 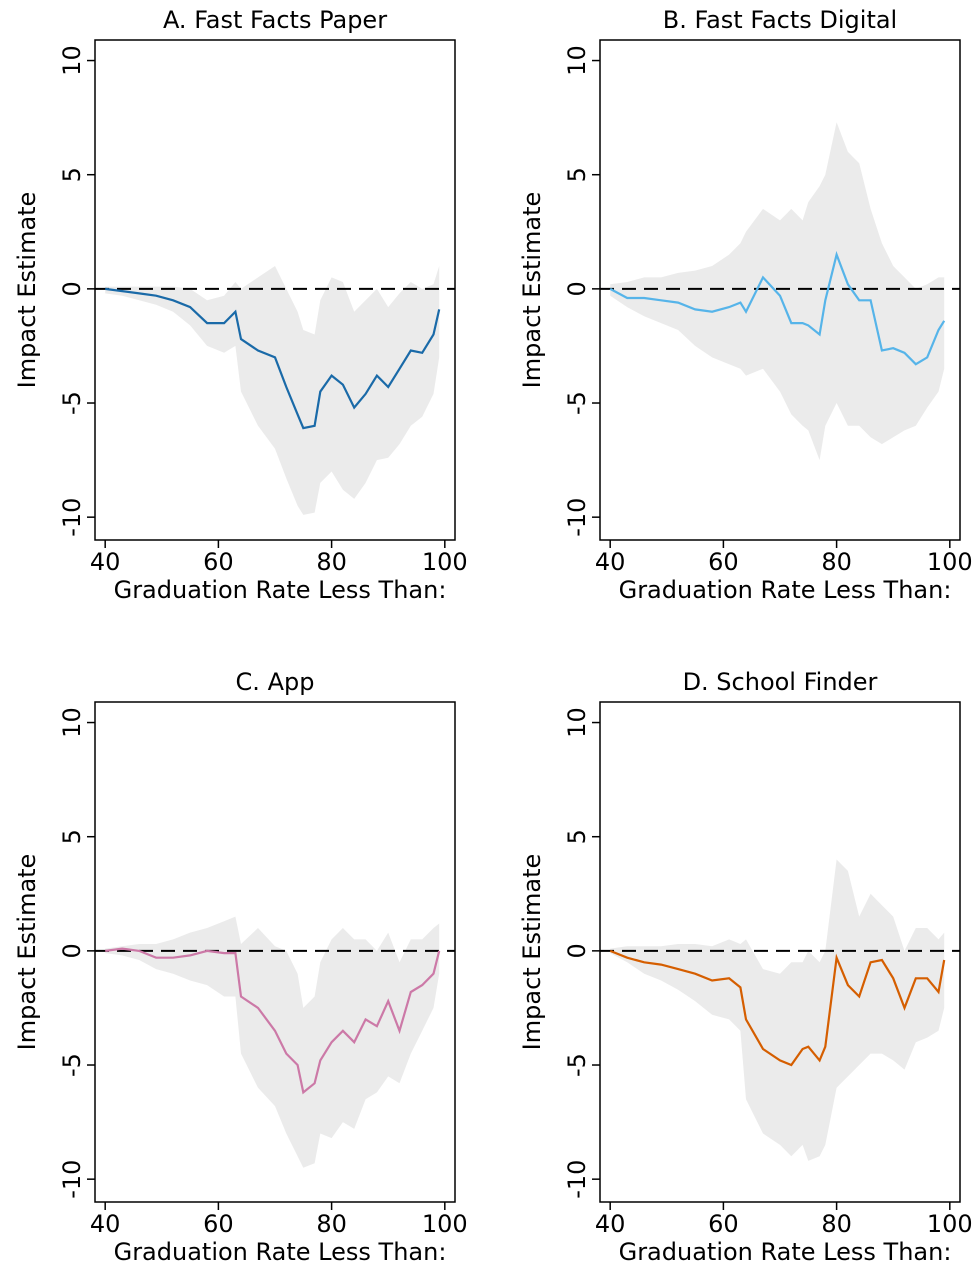 What do you see at coordinates (275, 682) in the screenshot?
I see `chart-title: C. App` at bounding box center [275, 682].